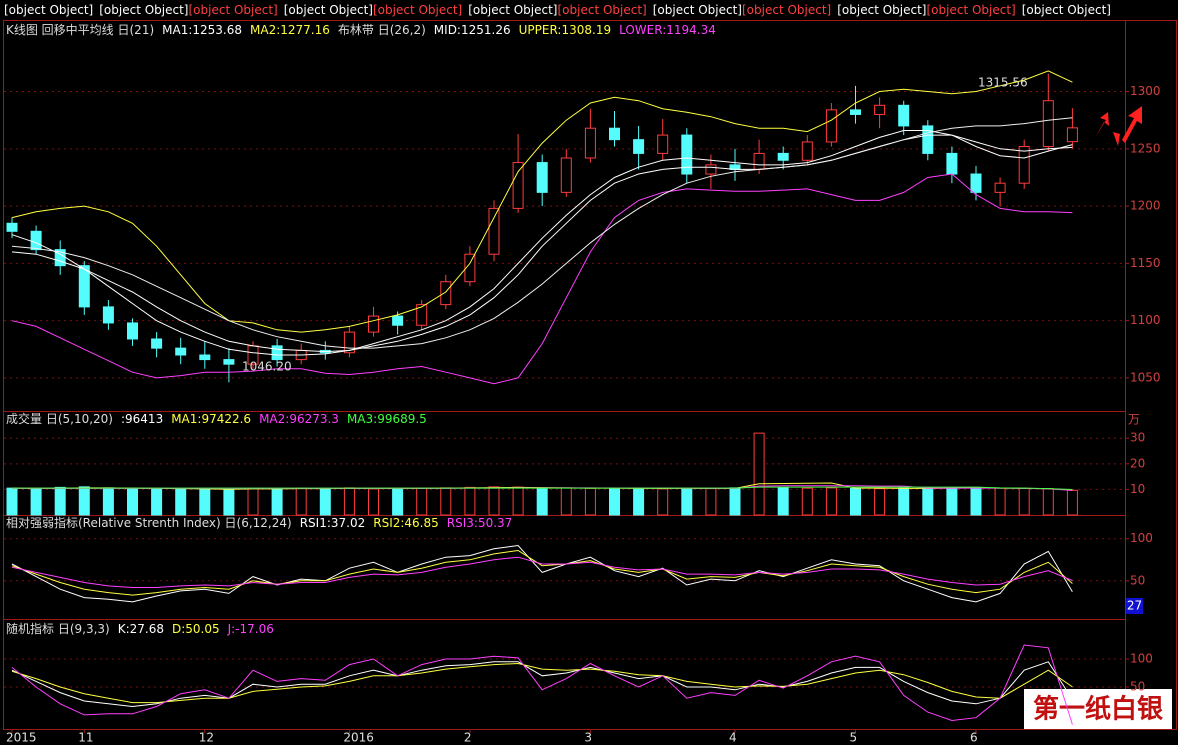 This screenshot has height=745, width=1178. I want to click on y-tick-label: 1050, so click(1145, 377).